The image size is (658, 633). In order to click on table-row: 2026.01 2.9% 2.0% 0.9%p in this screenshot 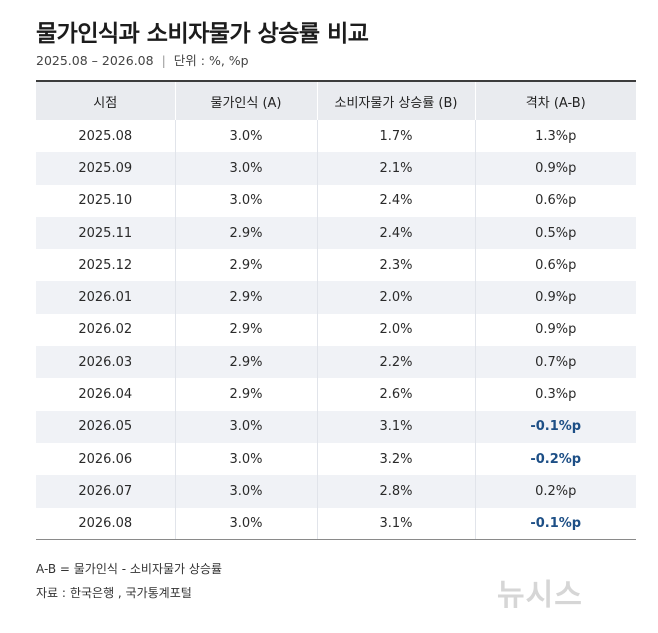, I will do `click(336, 297)`.